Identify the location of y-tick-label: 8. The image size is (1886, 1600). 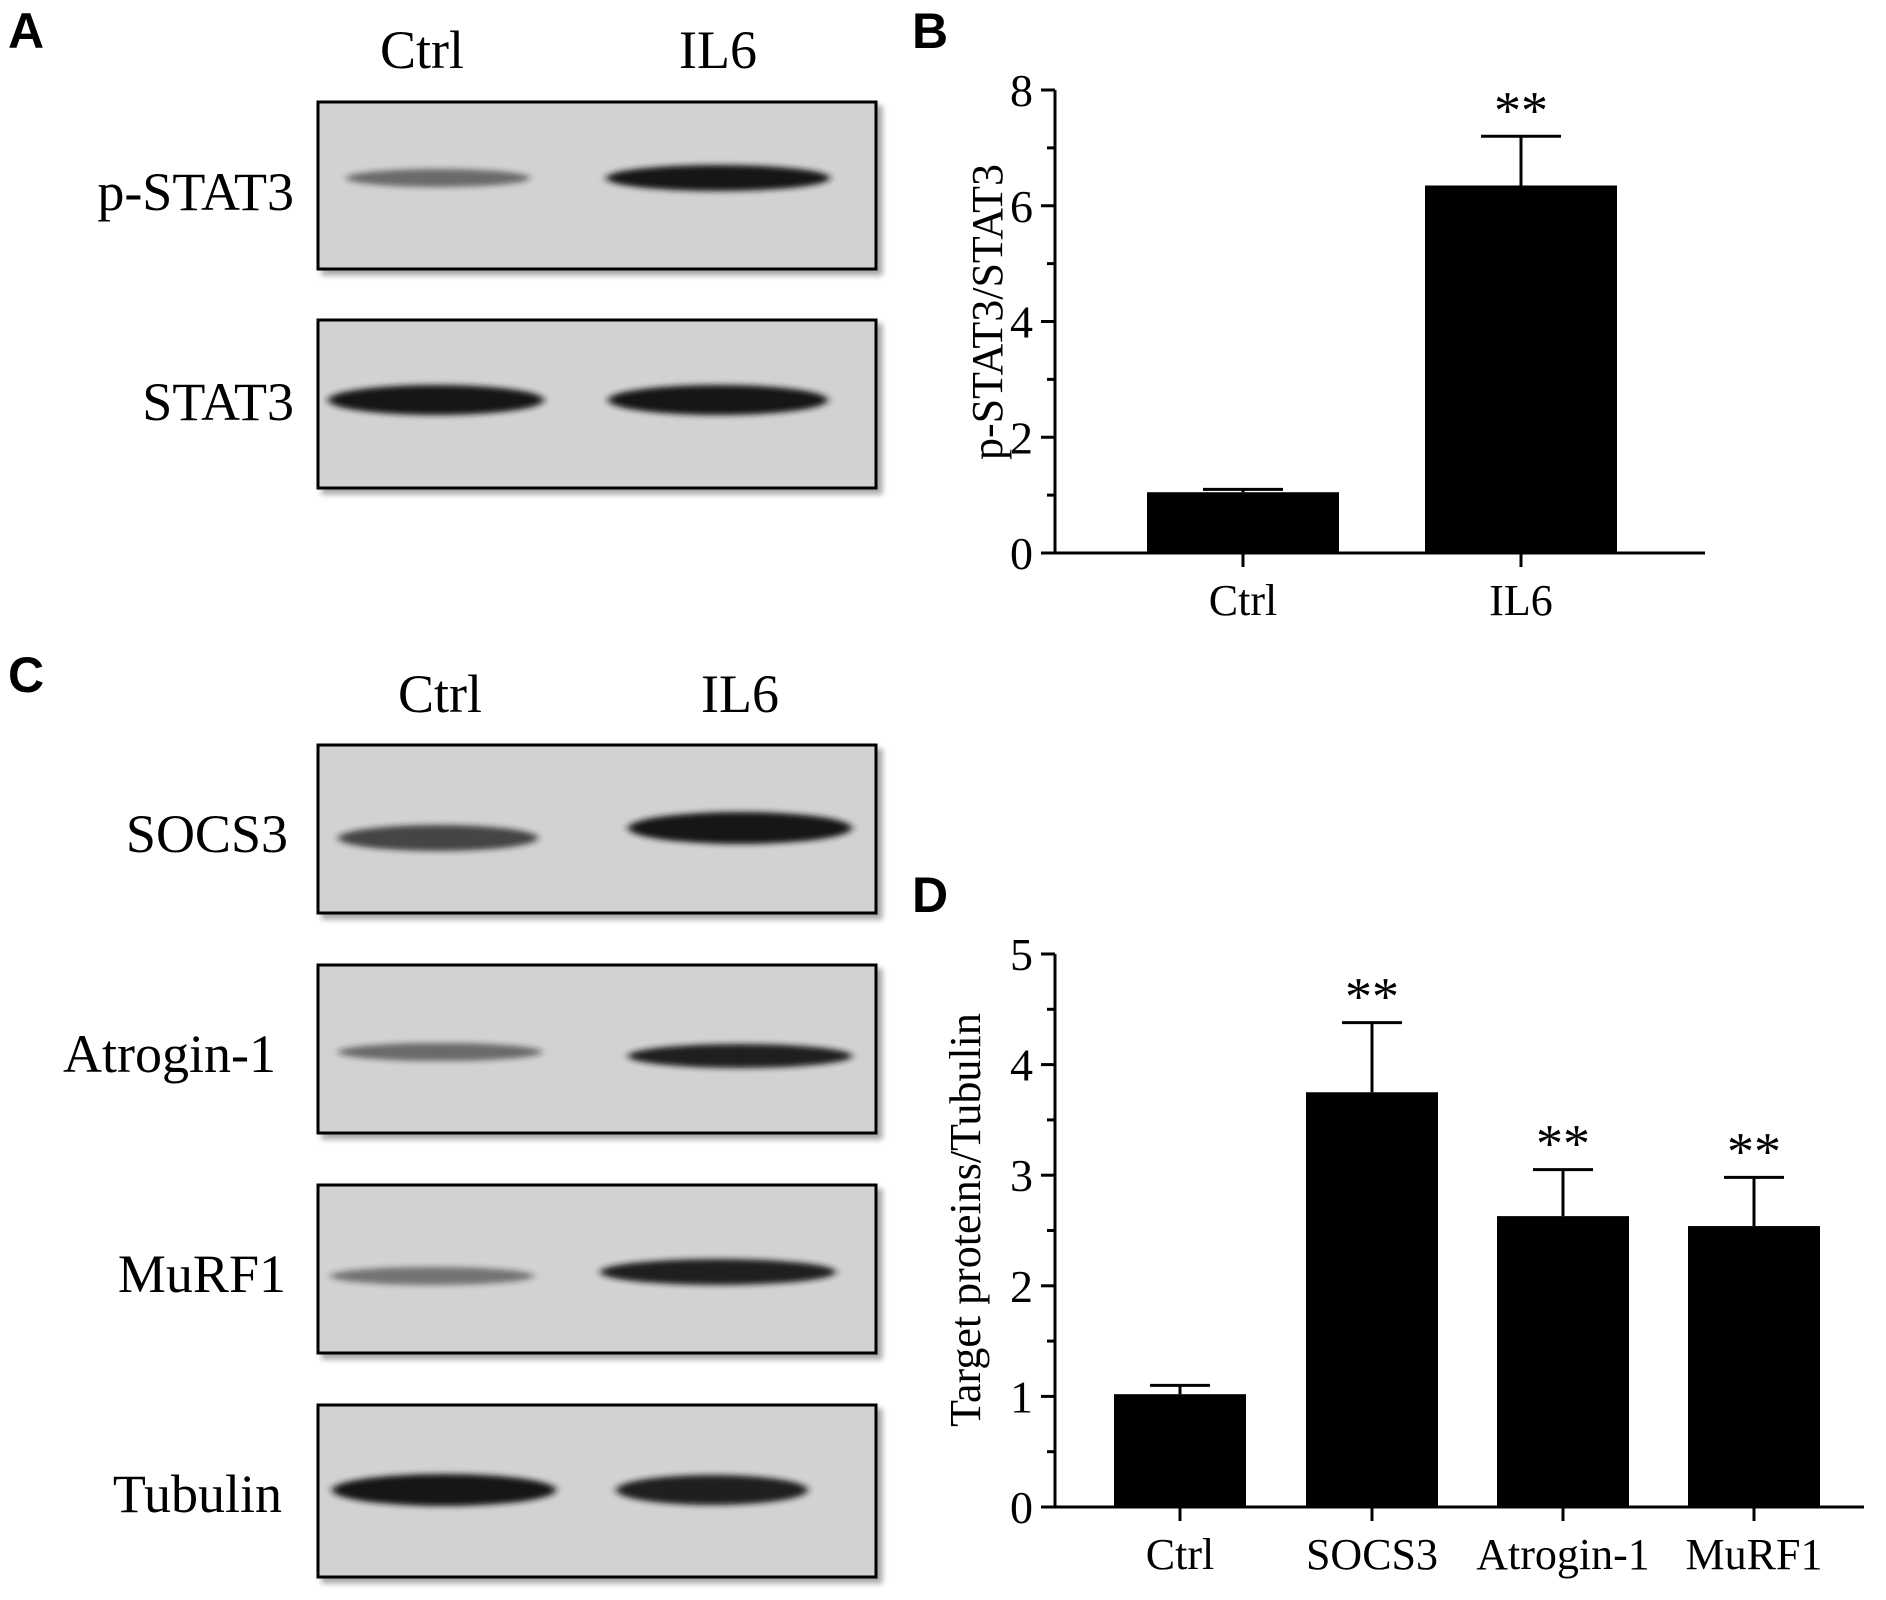
(1021, 90).